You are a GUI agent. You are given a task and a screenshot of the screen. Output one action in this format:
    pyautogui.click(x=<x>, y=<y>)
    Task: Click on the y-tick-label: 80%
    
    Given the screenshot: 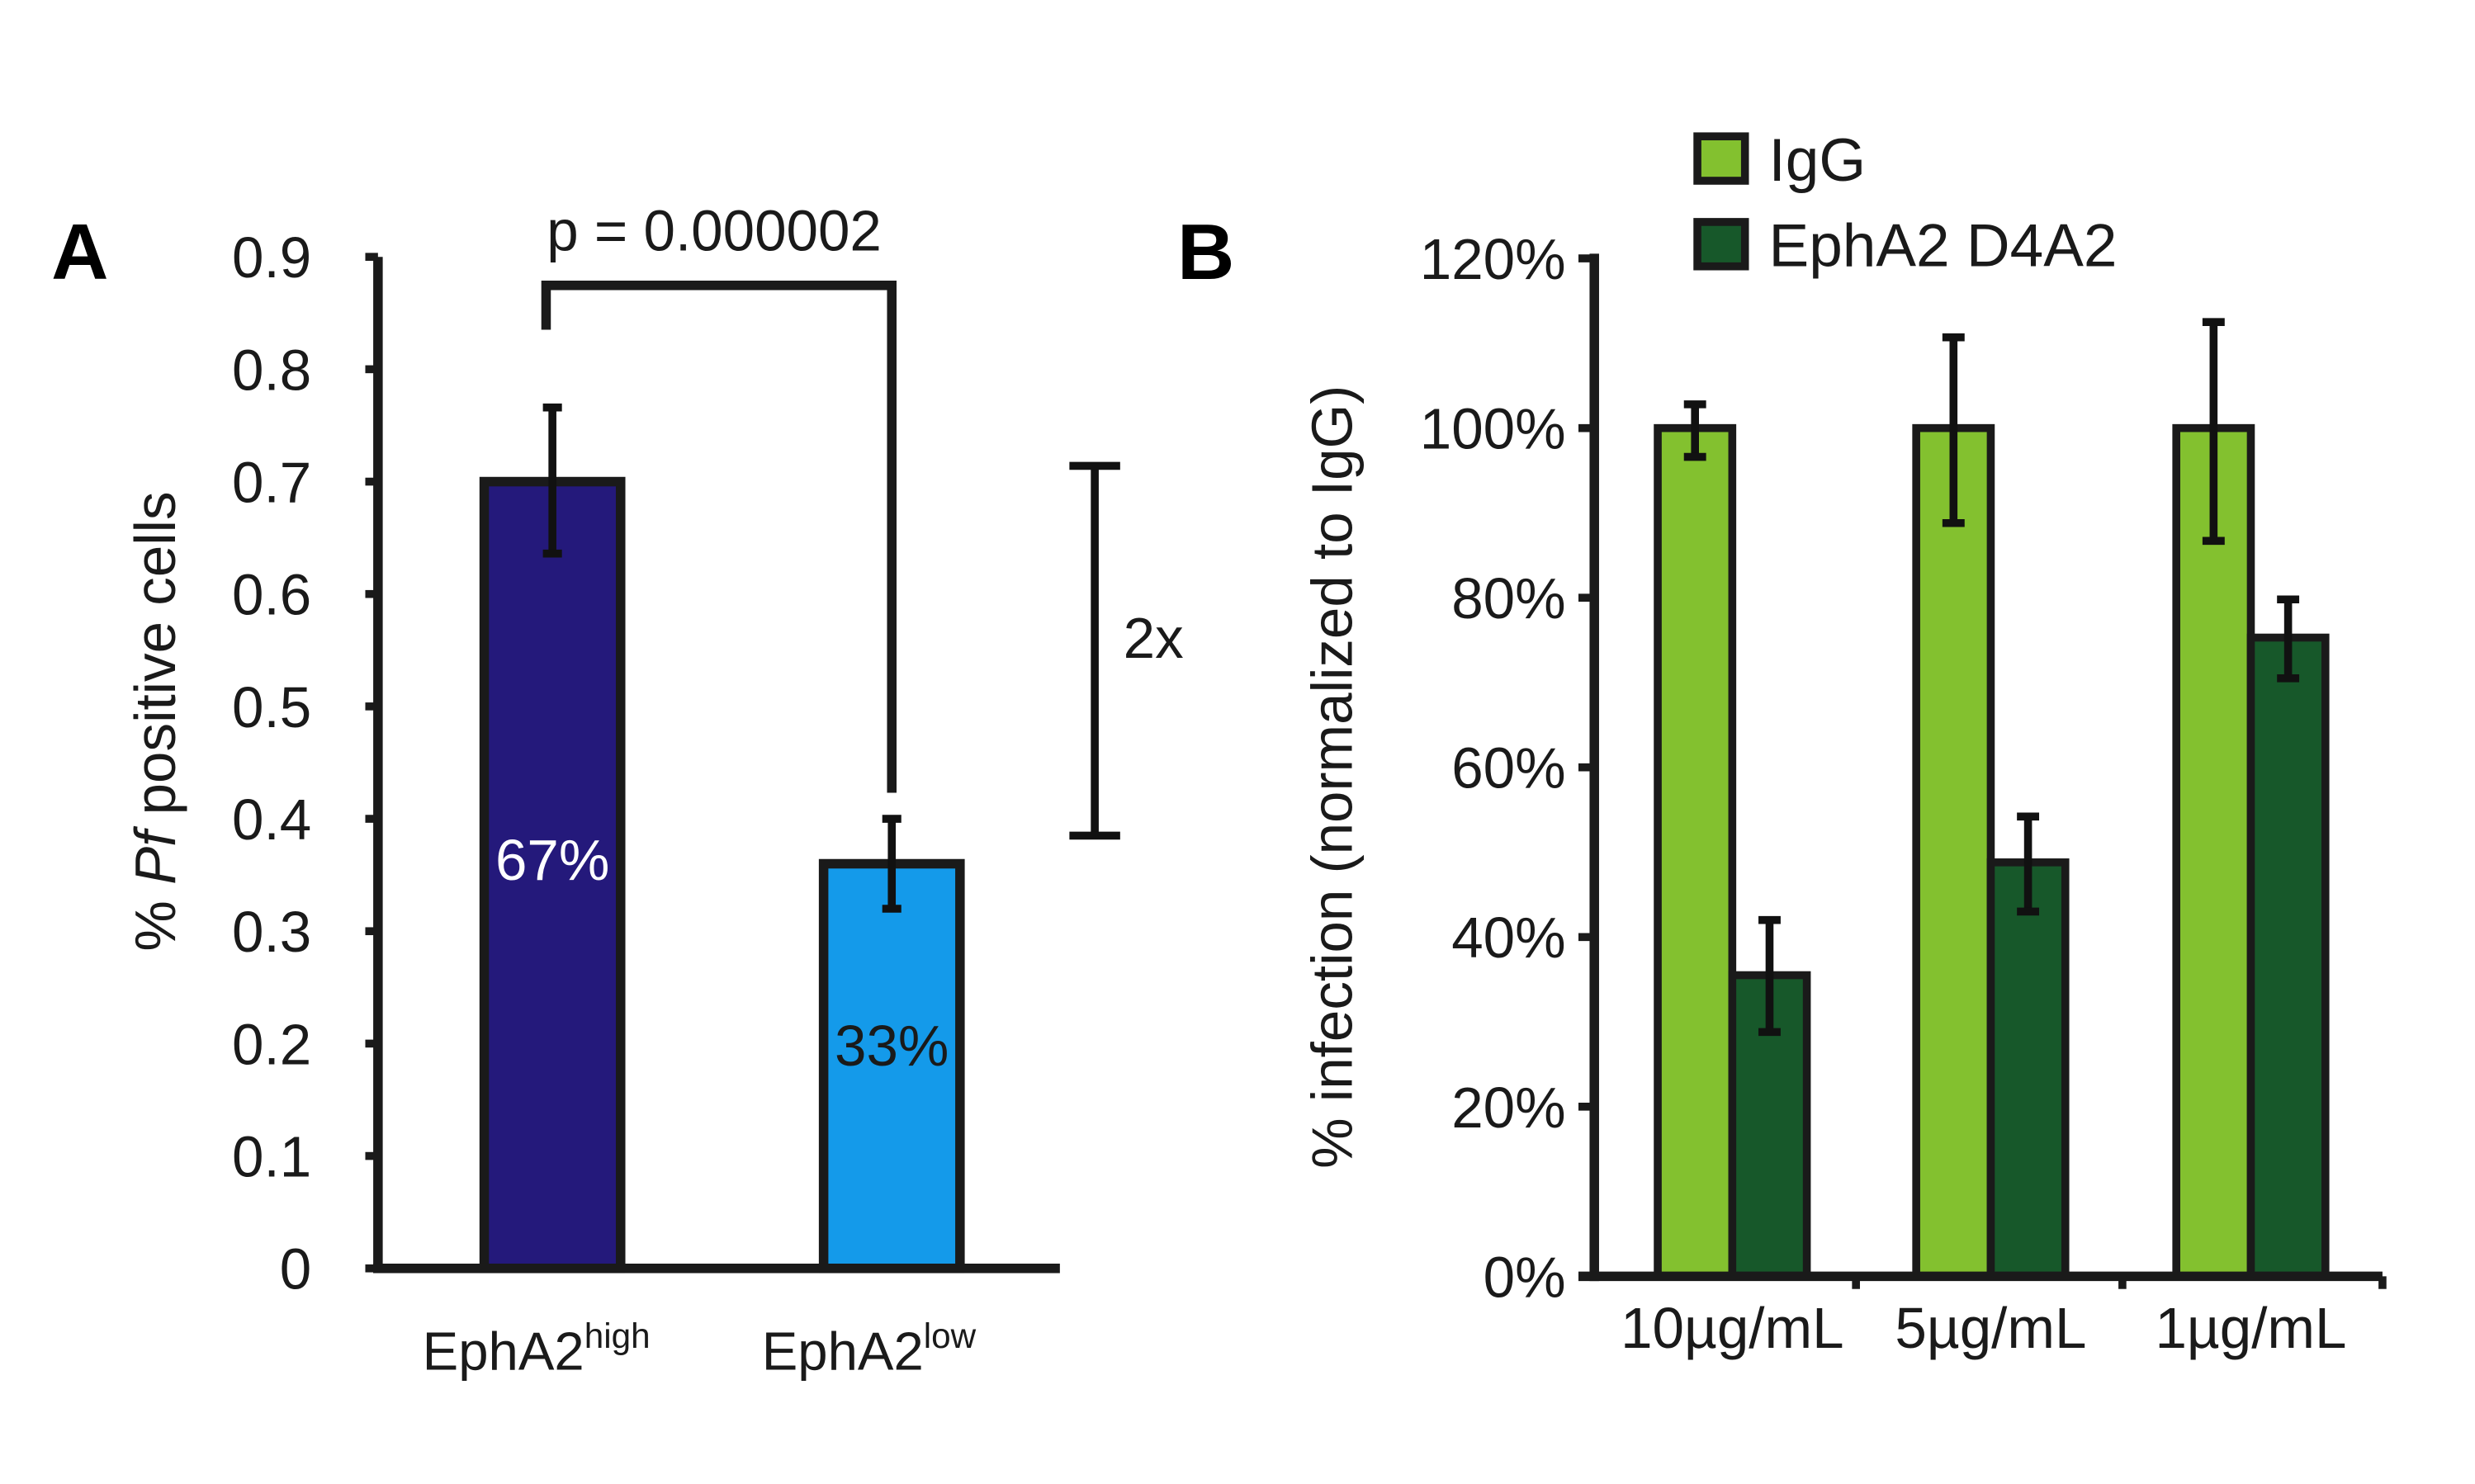 What is the action you would take?
    pyautogui.click(x=1508, y=598)
    